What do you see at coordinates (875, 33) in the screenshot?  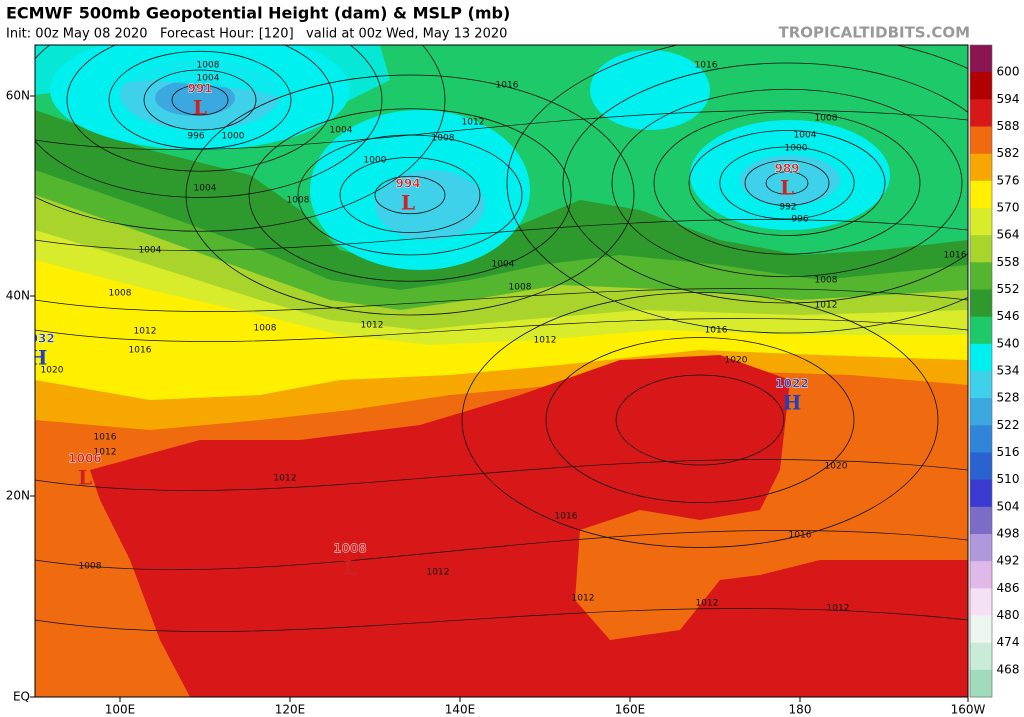 I see `watermark: TROPICALTIDBITS.COM` at bounding box center [875, 33].